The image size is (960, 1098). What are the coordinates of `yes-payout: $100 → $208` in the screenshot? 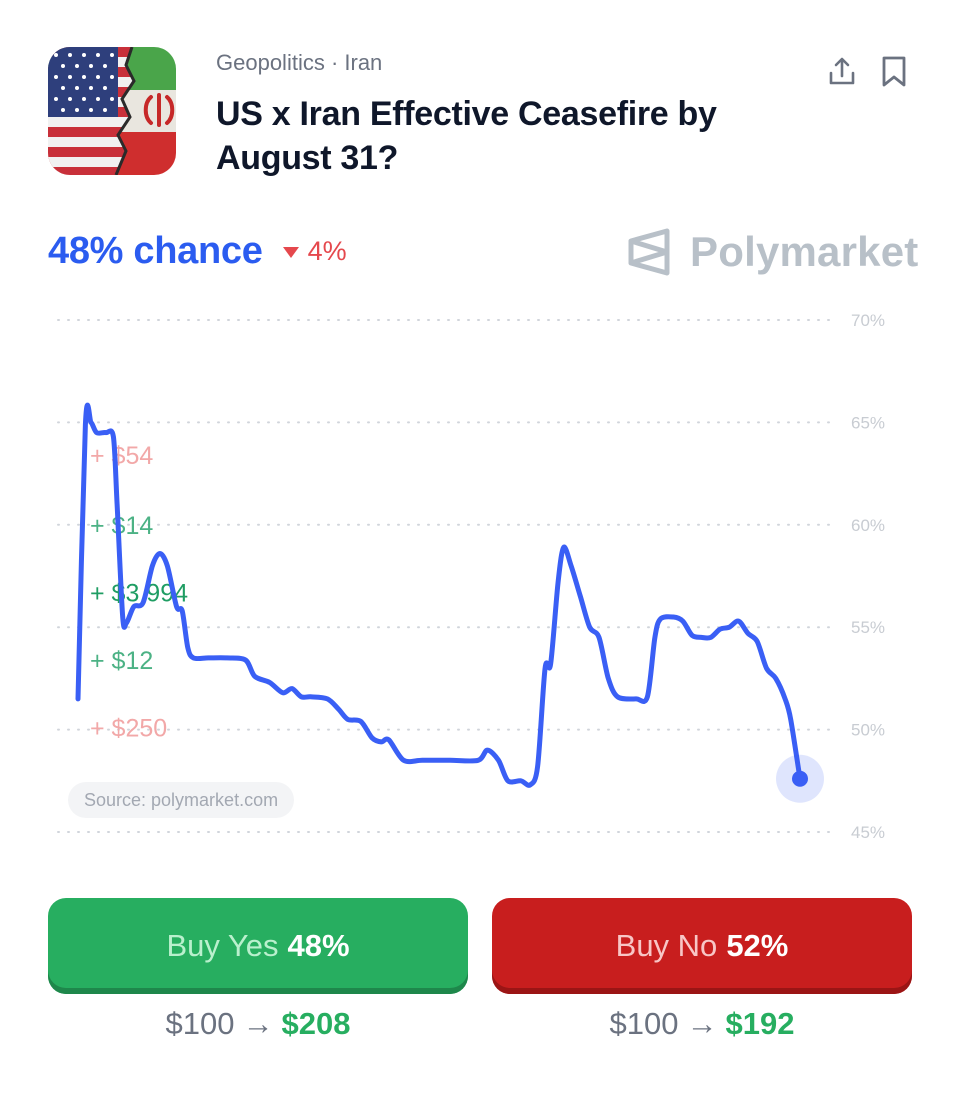 It's located at (258, 1024).